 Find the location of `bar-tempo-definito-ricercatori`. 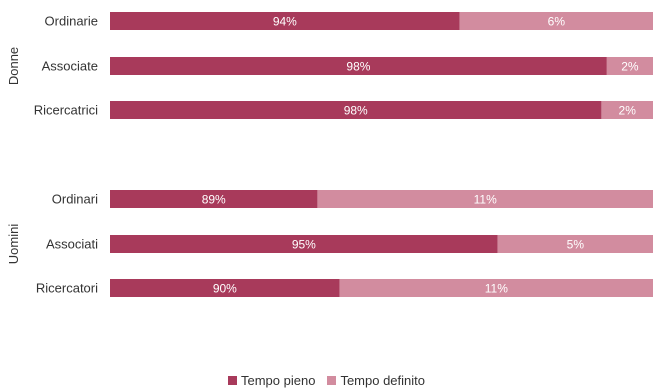

bar-tempo-definito-ricercatori is located at coordinates (496, 288).